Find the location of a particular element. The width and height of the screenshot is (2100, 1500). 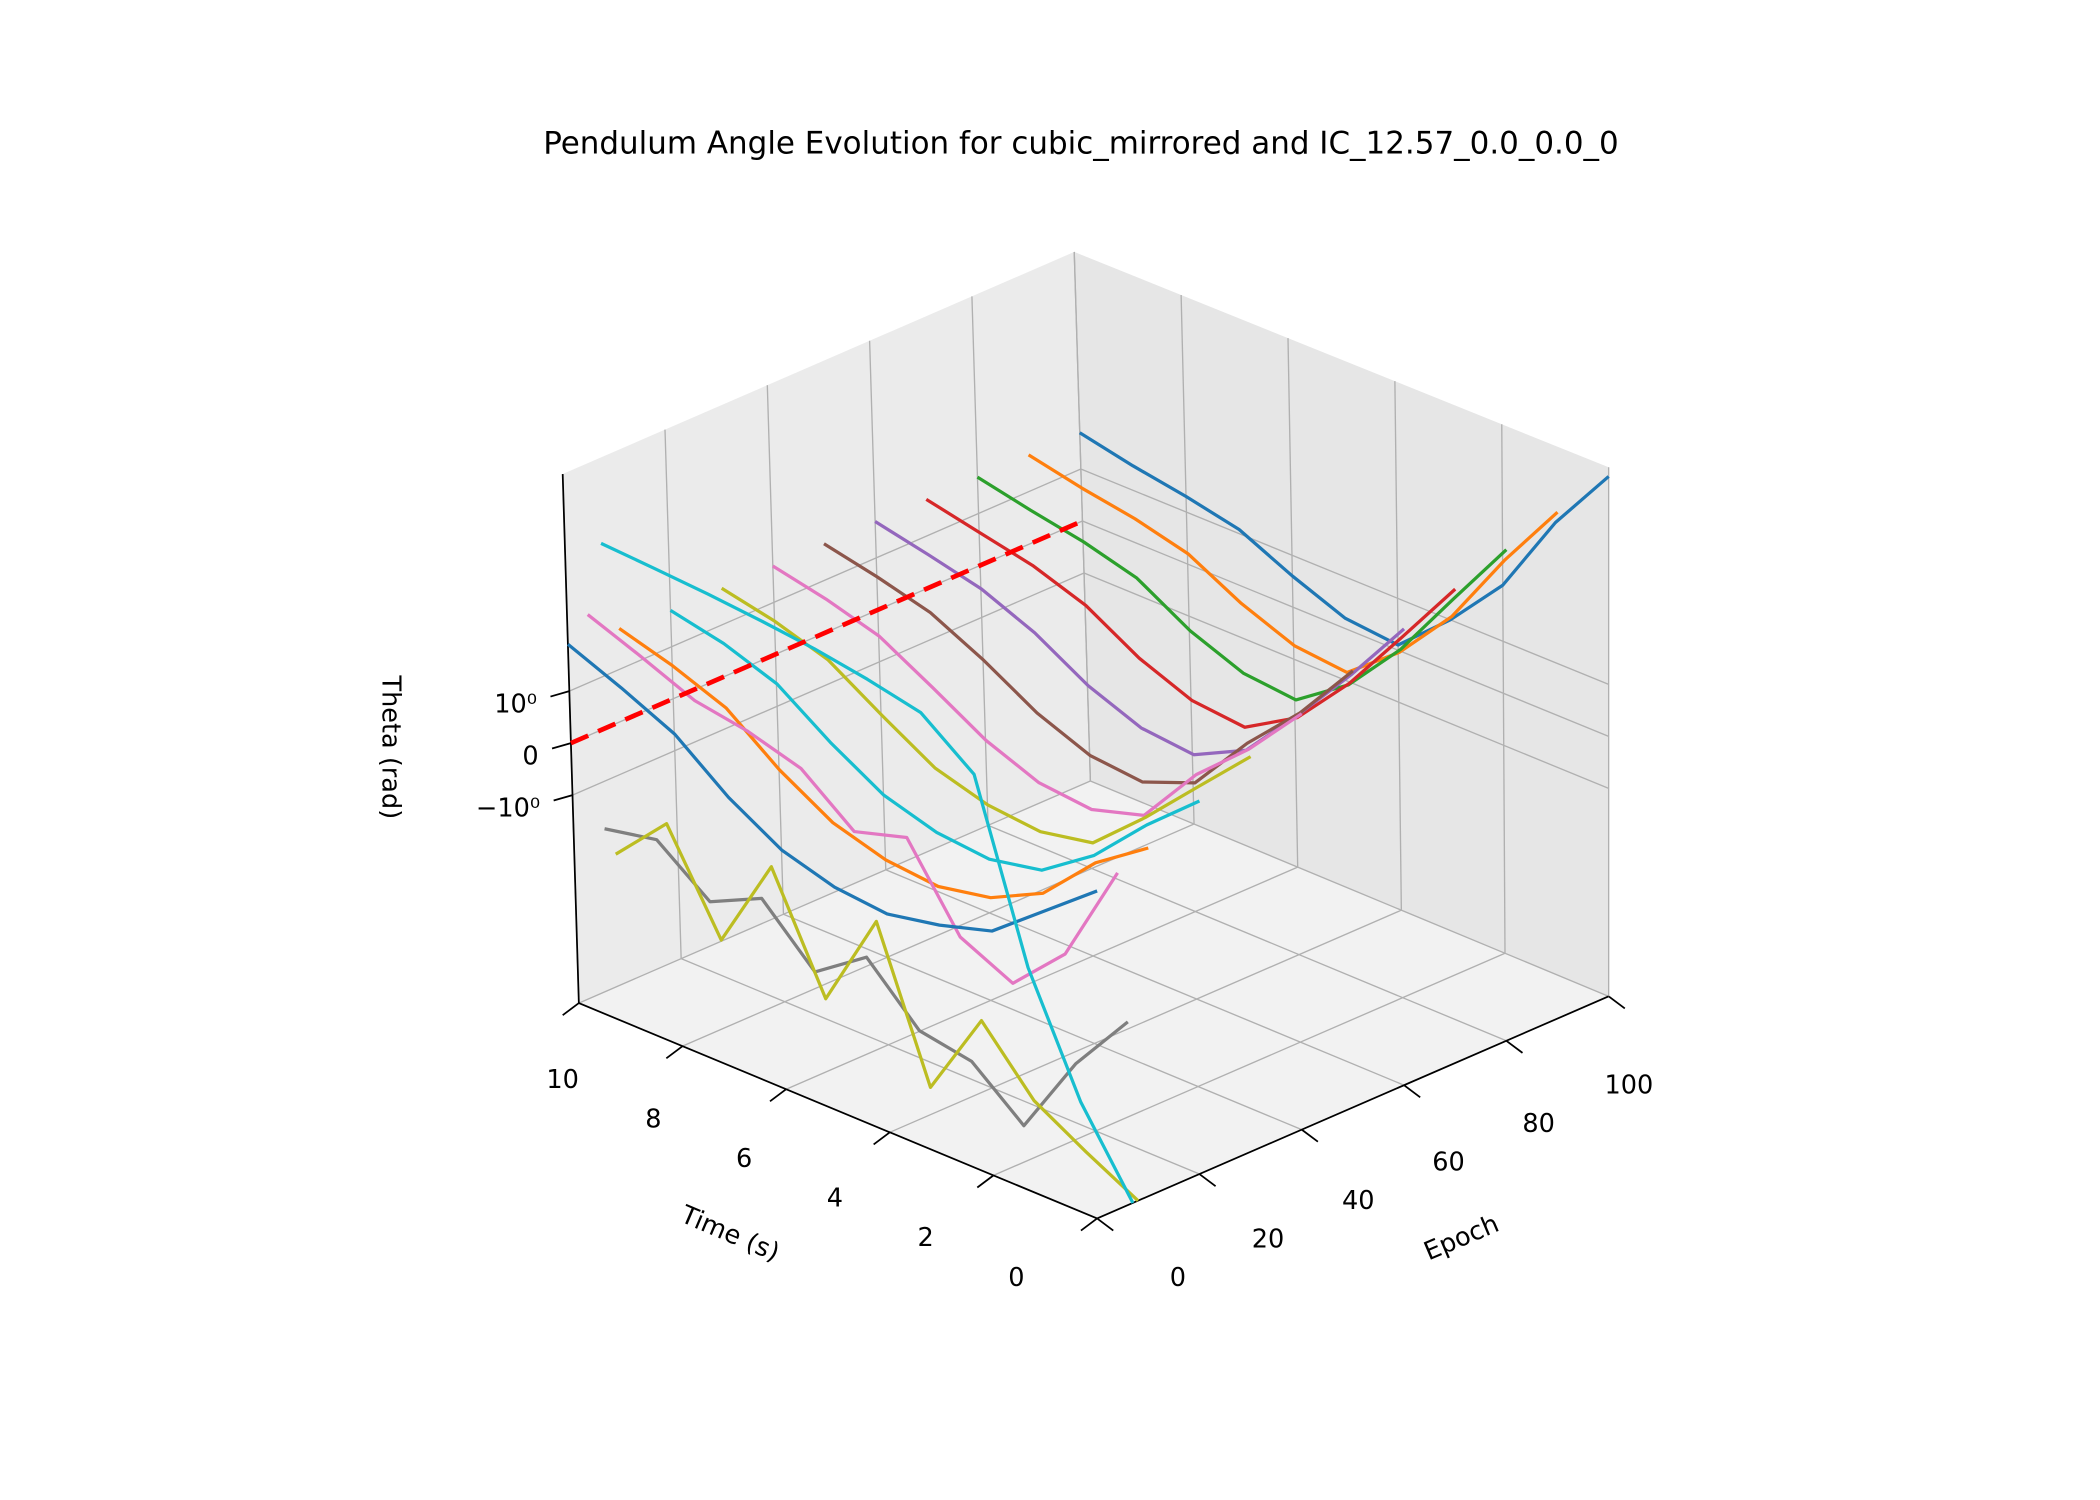

x-axis-line is located at coordinates (1353, 1107).